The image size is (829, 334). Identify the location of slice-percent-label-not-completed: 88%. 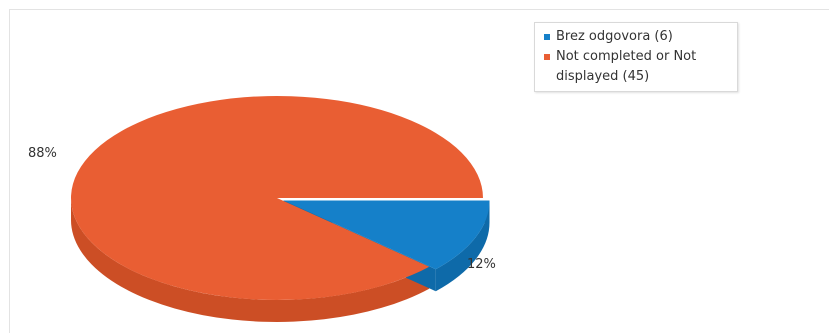
(42, 153).